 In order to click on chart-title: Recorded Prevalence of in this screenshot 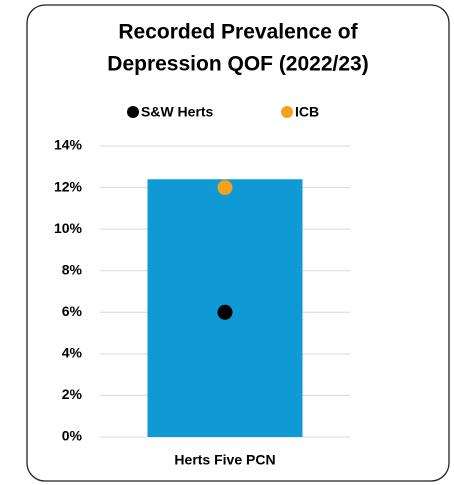, I will do `click(238, 32)`.